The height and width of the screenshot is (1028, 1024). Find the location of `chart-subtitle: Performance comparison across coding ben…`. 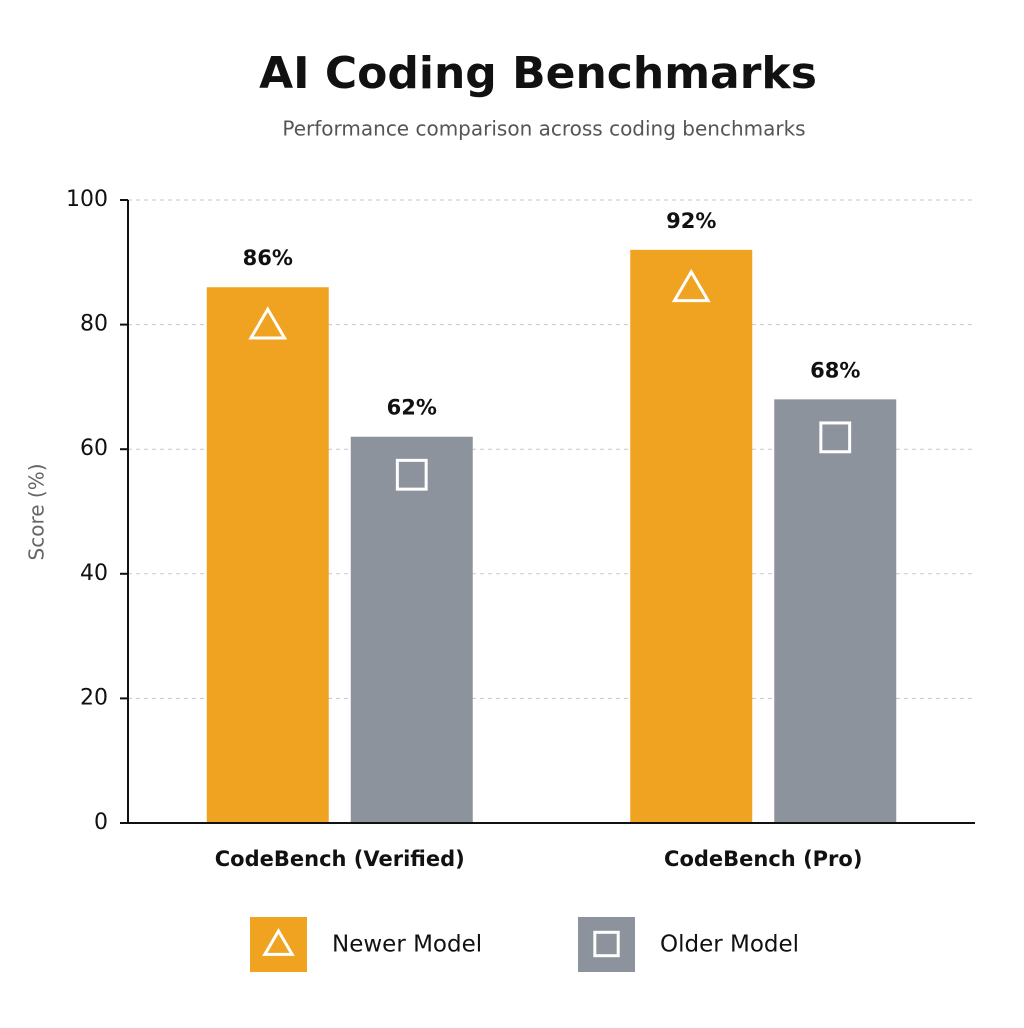

chart-subtitle: Performance comparison across coding ben… is located at coordinates (543, 129).